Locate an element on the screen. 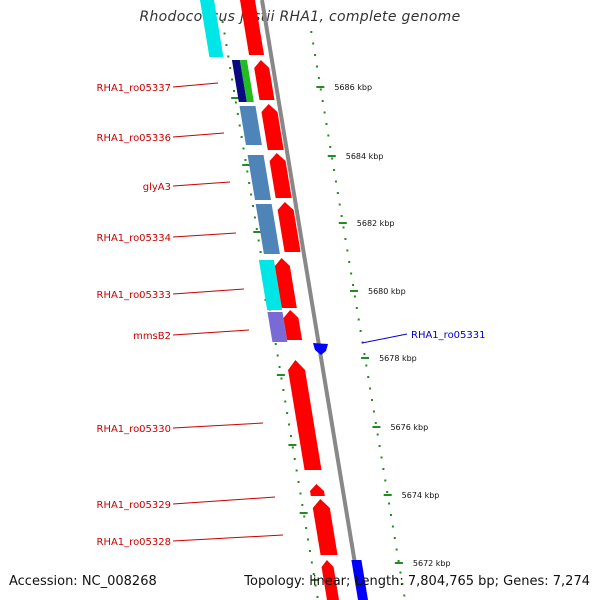 This screenshot has height=600, width=600. gene-label: RHA1_ro05337 is located at coordinates (134, 88).